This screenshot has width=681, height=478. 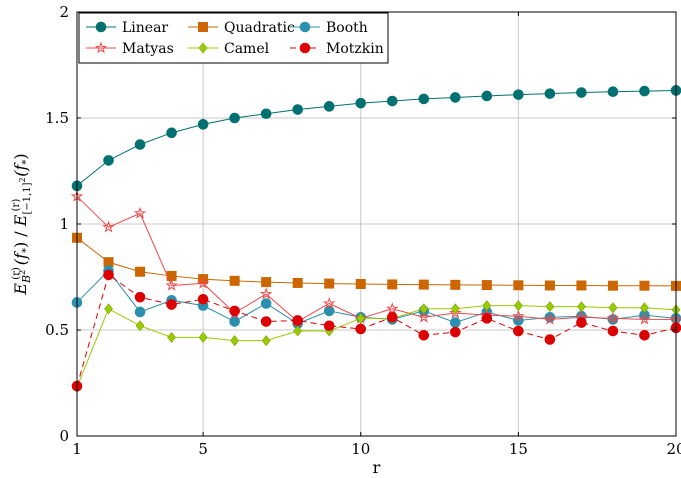 What do you see at coordinates (26, 162) in the screenshot?
I see `ylabel-den-arg-sub: *` at bounding box center [26, 162].